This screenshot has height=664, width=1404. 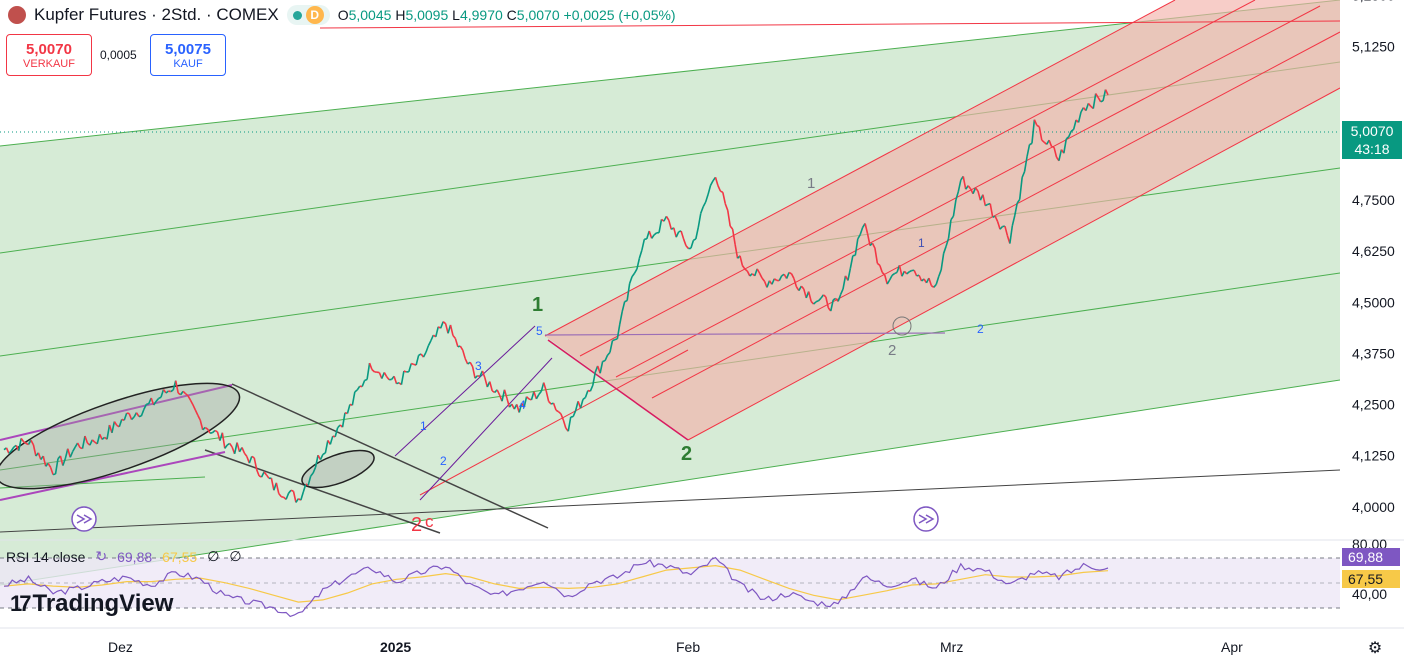 What do you see at coordinates (416, 525) in the screenshot?
I see `wave-label-2-red: 2` at bounding box center [416, 525].